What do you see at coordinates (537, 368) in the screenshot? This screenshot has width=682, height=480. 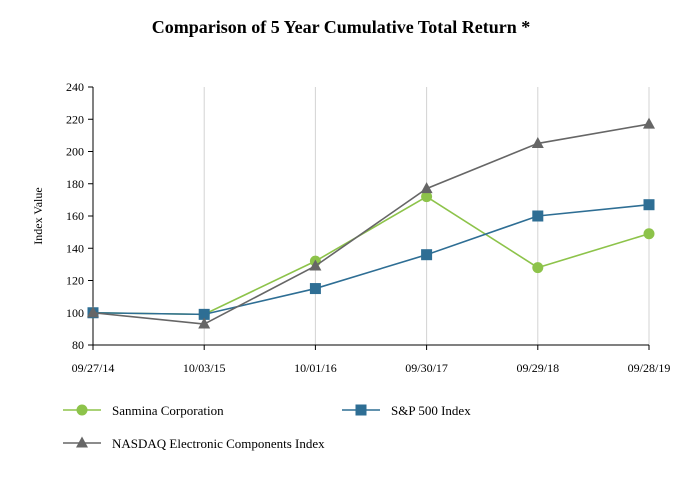 I see `x-tick-label: 09/29/18` at bounding box center [537, 368].